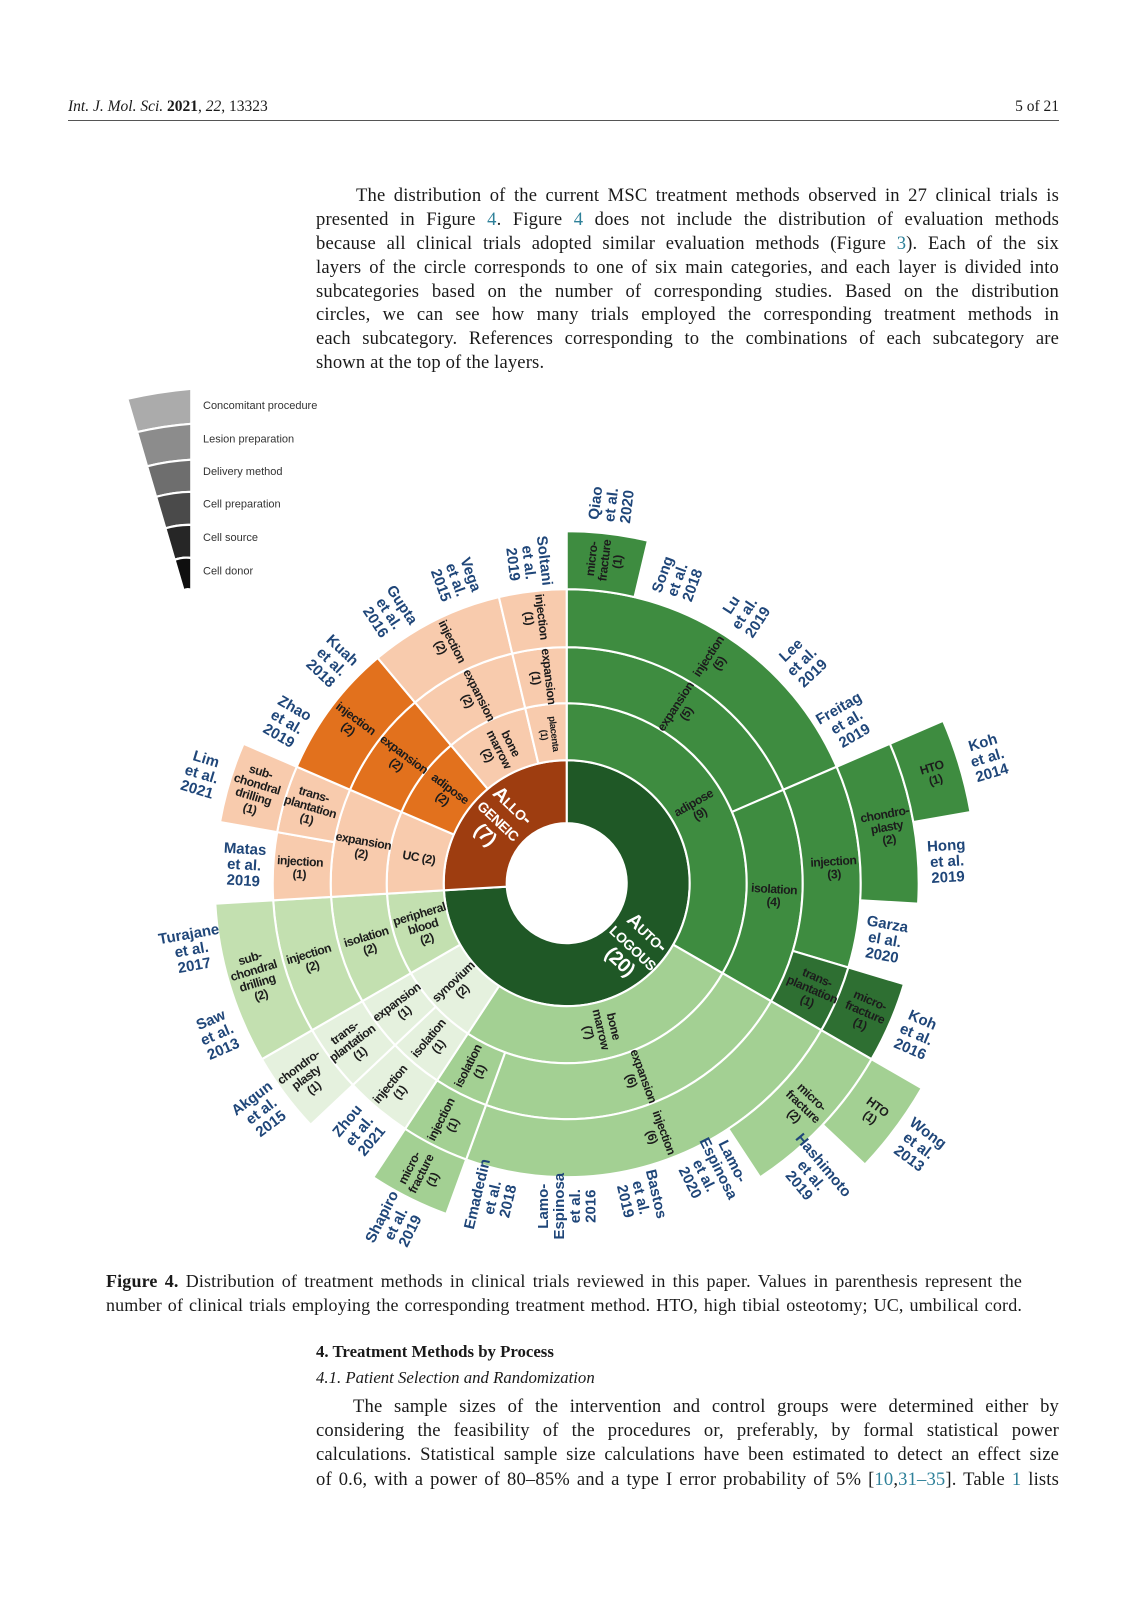 This screenshot has height=1600, width=1131. I want to click on svg-text: Qiaoet al.2020, so click(611, 505).